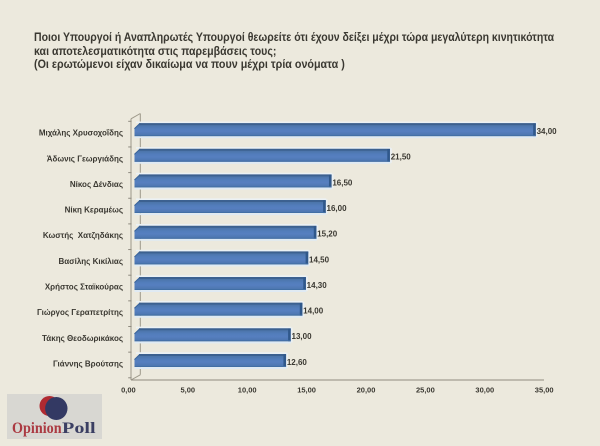 This screenshot has height=446, width=600. I want to click on svg-text: 13,00, so click(302, 336).